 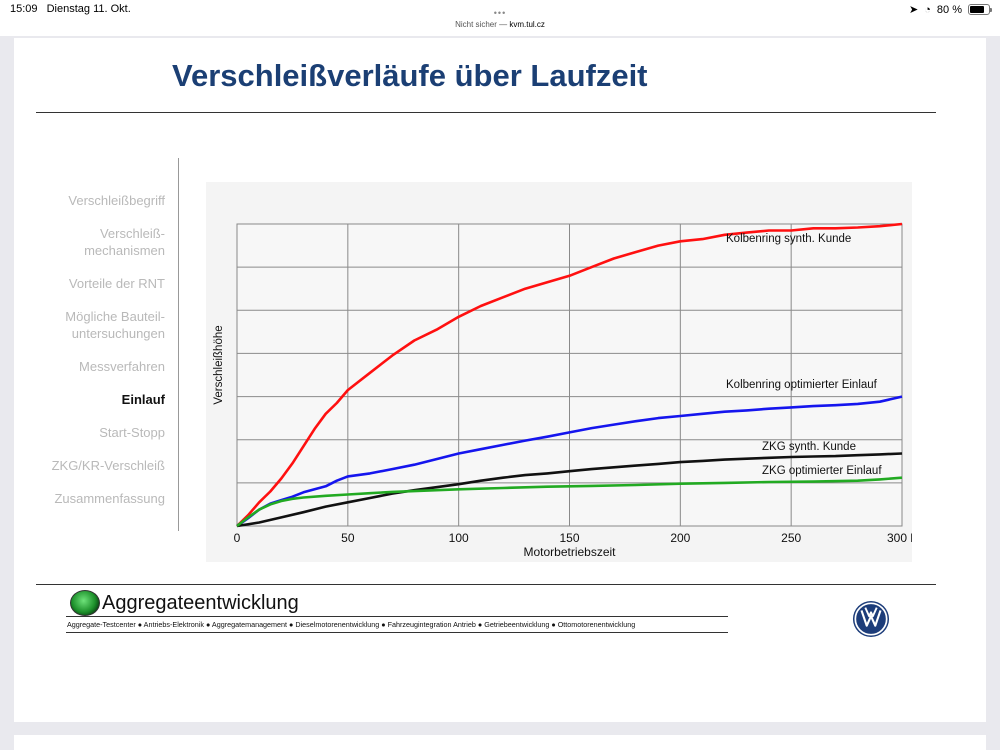 I want to click on nav-item: Messverfahren, so click(x=122, y=366).